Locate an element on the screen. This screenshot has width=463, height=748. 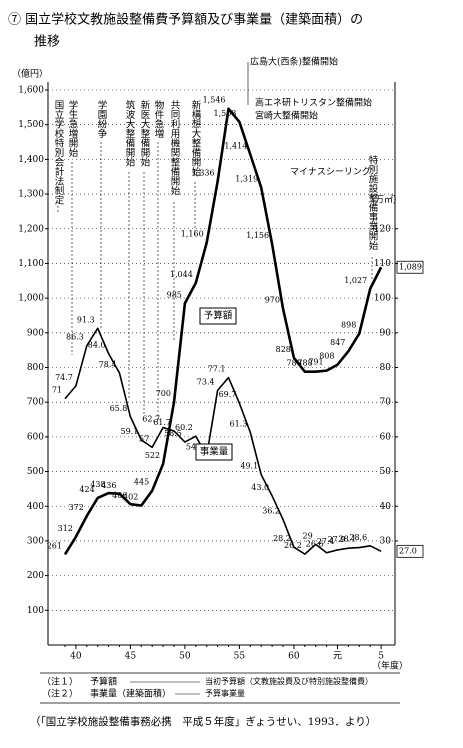
data-label: 1,156 is located at coordinates (257, 235).